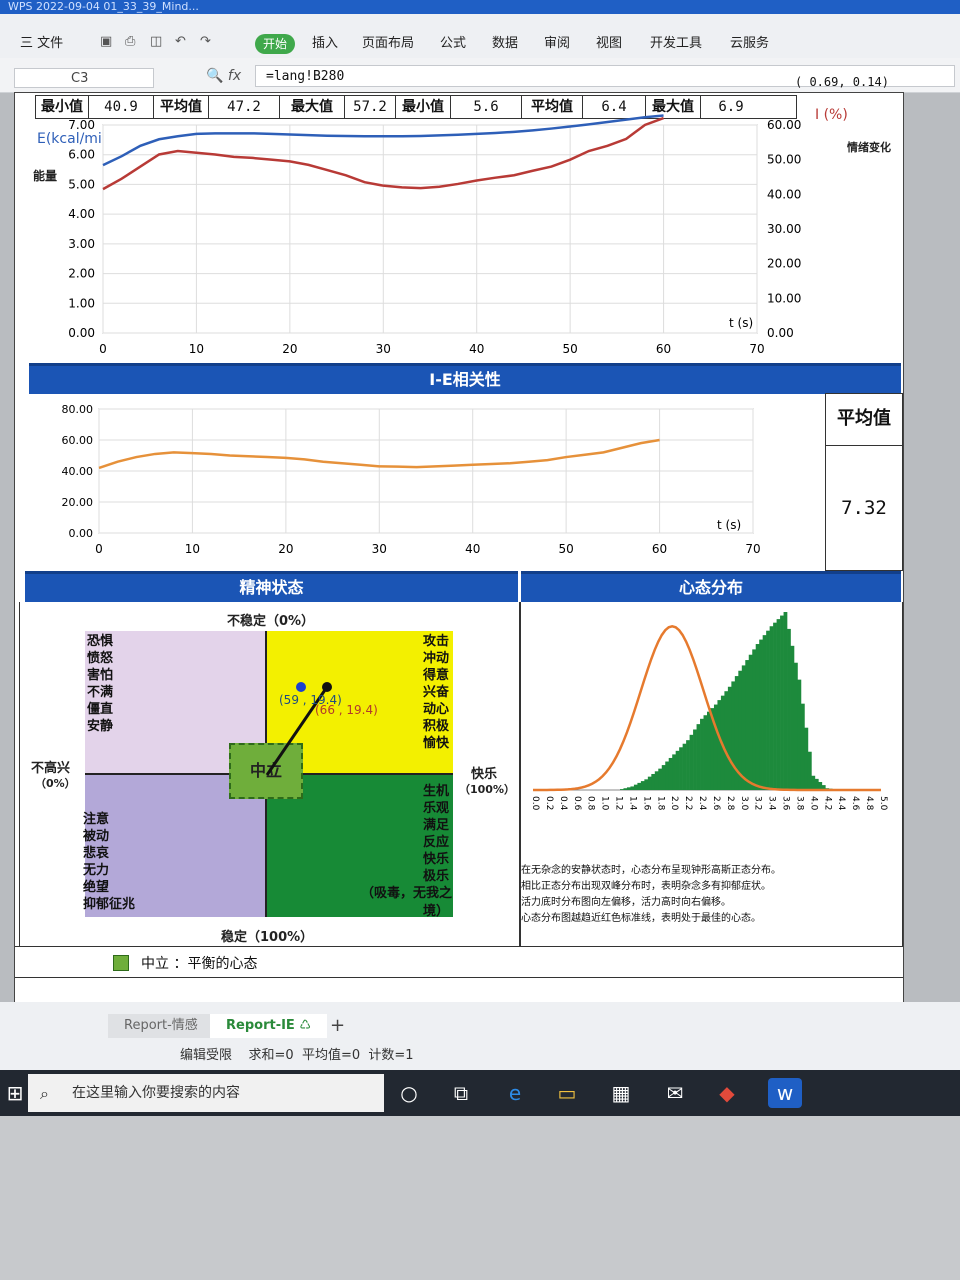 The image size is (960, 1280). I want to click on emotion-word: 绝望, so click(96, 887).